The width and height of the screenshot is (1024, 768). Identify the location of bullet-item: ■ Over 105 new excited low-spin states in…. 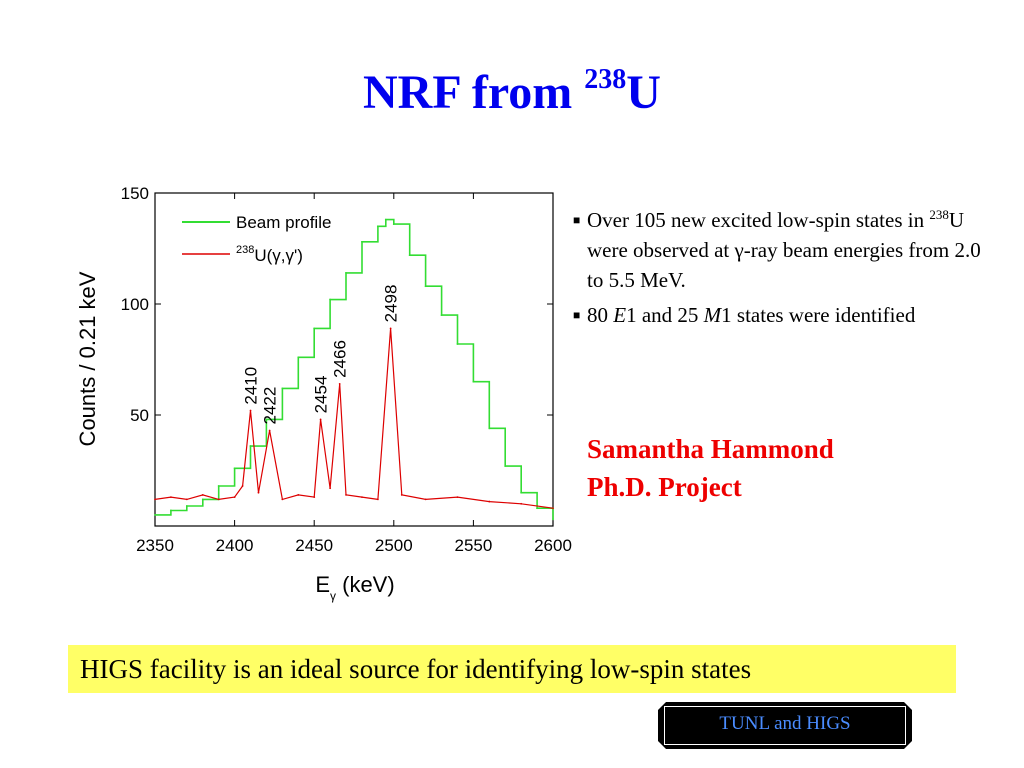
(783, 250).